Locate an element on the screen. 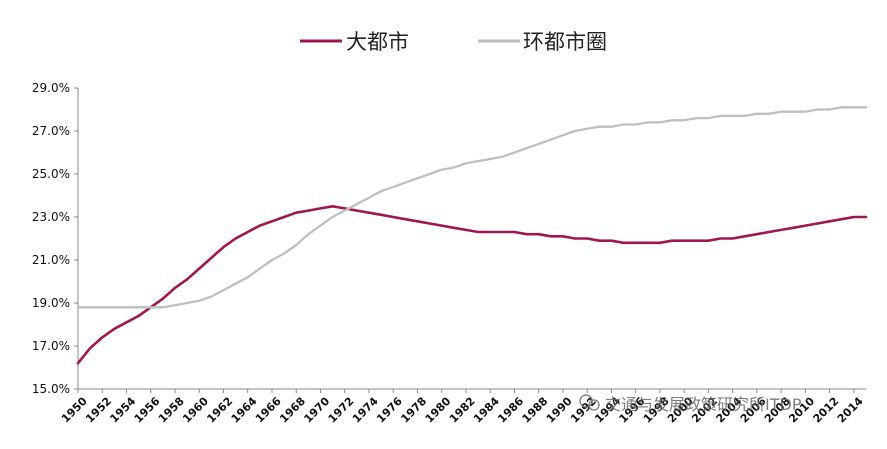  x-tick-label: 1958 is located at coordinates (171, 410).